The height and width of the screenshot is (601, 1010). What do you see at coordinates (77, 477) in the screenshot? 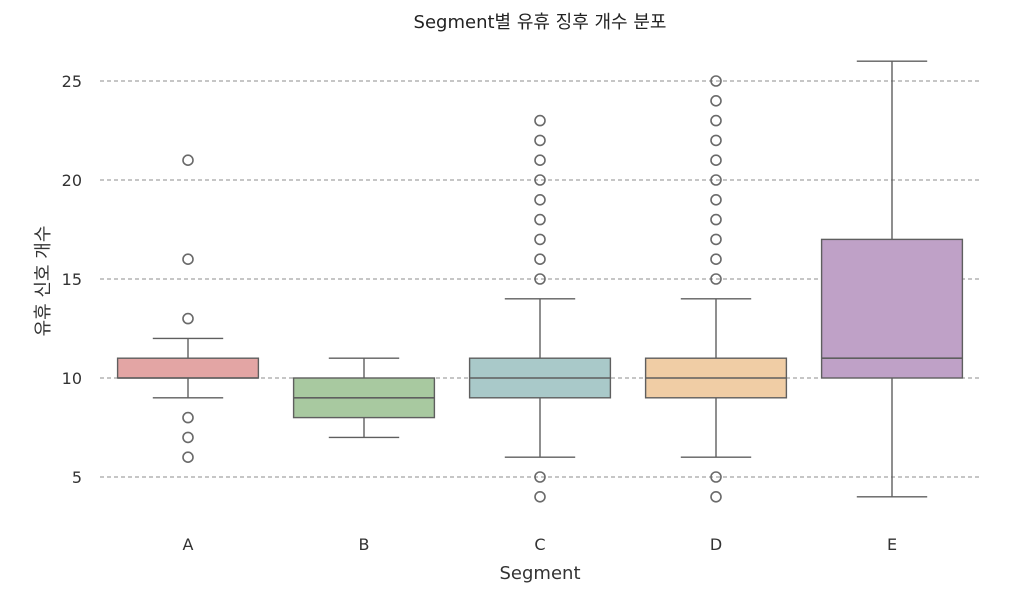
I see `y-tick-label: 5` at bounding box center [77, 477].